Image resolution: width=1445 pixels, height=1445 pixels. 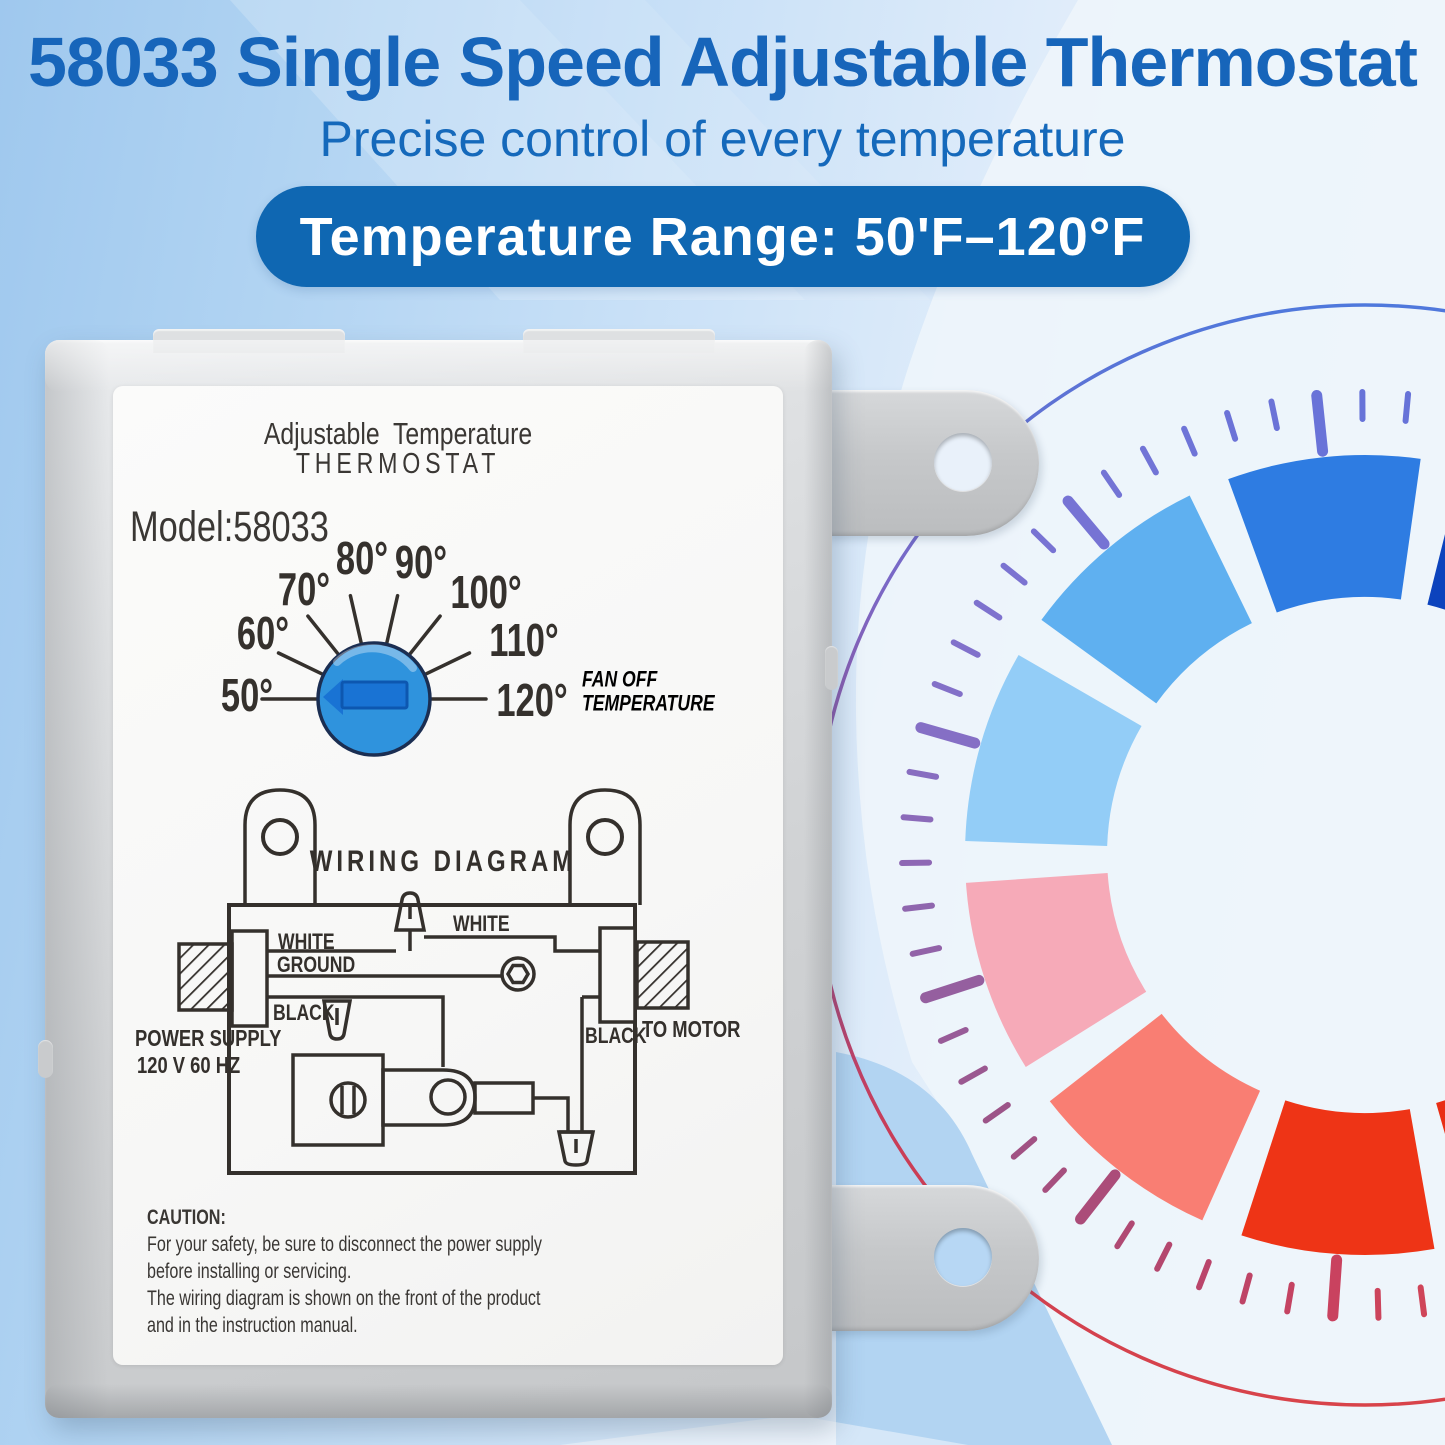 What do you see at coordinates (186, 1217) in the screenshot?
I see `caution-heading: CAUTION:` at bounding box center [186, 1217].